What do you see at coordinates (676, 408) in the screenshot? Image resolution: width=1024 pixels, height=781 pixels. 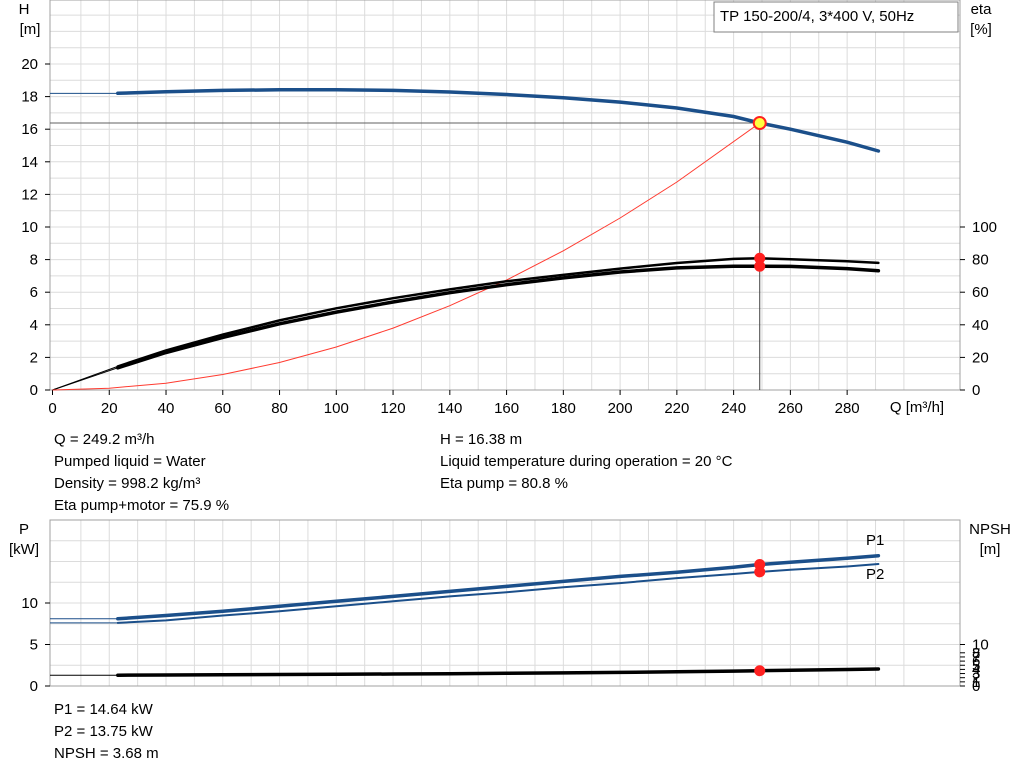 I see `x-tick-label: 220` at bounding box center [676, 408].